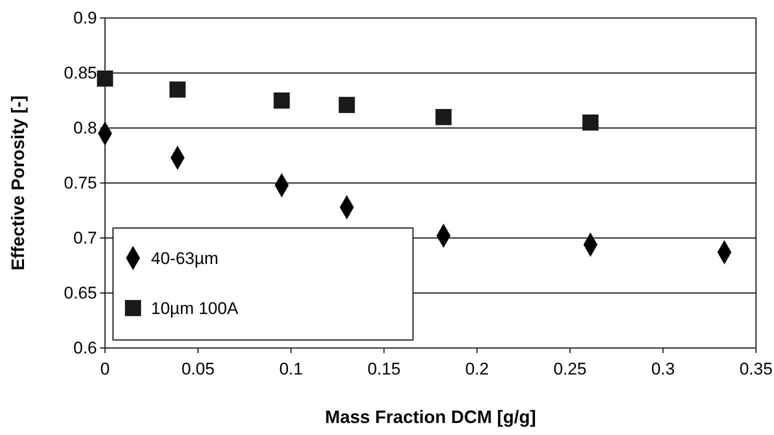 The image size is (774, 435). Describe the element at coordinates (105, 369) in the screenshot. I see `x-tick-label: 0` at that location.